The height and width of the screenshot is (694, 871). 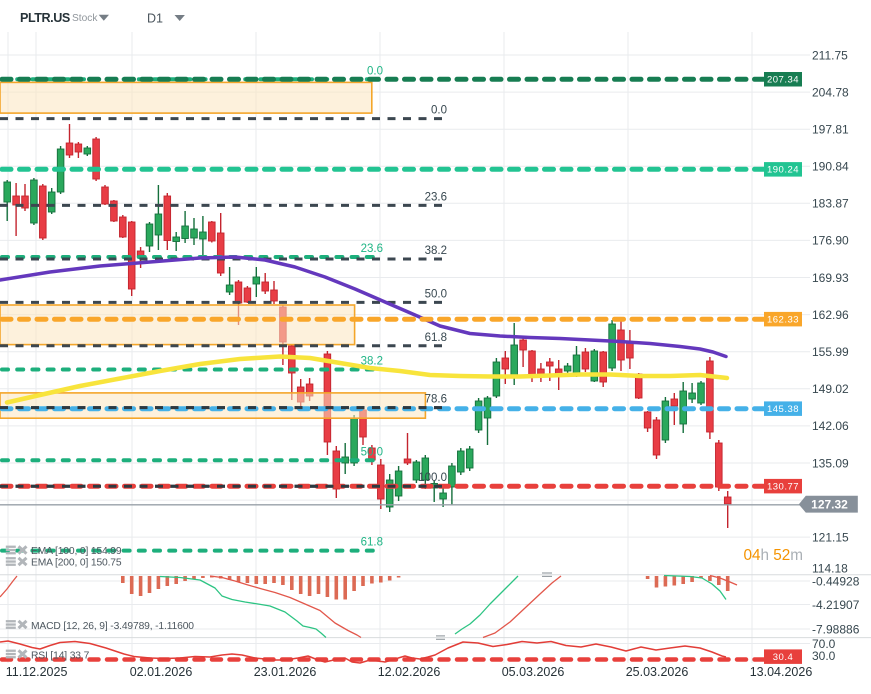 What do you see at coordinates (824, 644) in the screenshot?
I see `svg-text: 70.0` at bounding box center [824, 644].